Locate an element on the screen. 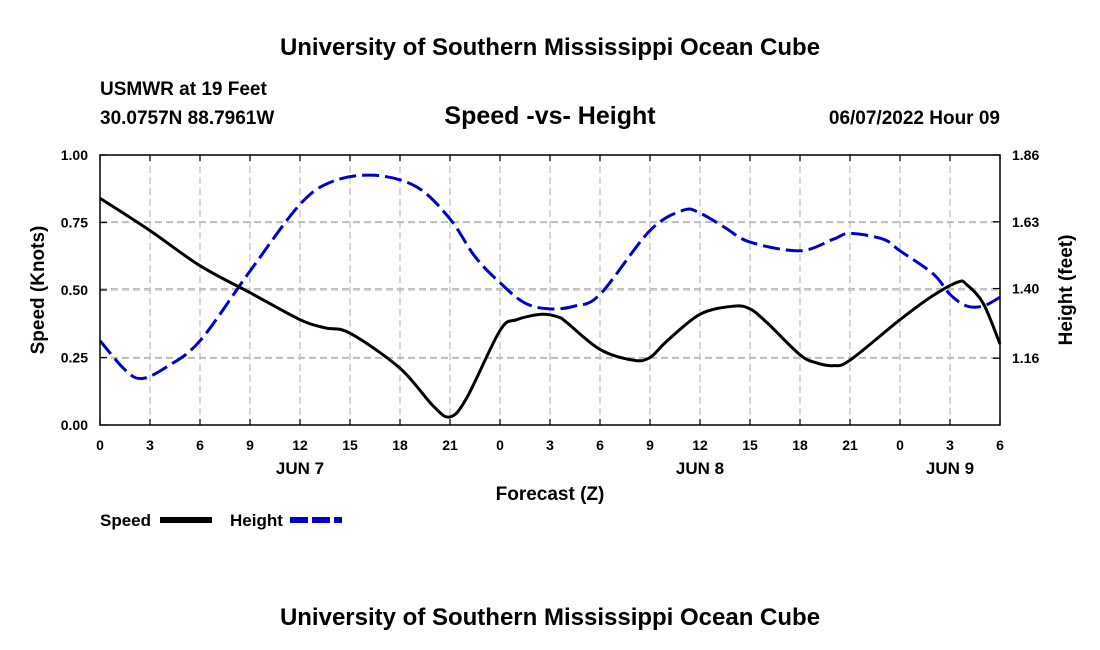 The image size is (1100, 650). y2-tick-label: 1.86 is located at coordinates (1025, 155).